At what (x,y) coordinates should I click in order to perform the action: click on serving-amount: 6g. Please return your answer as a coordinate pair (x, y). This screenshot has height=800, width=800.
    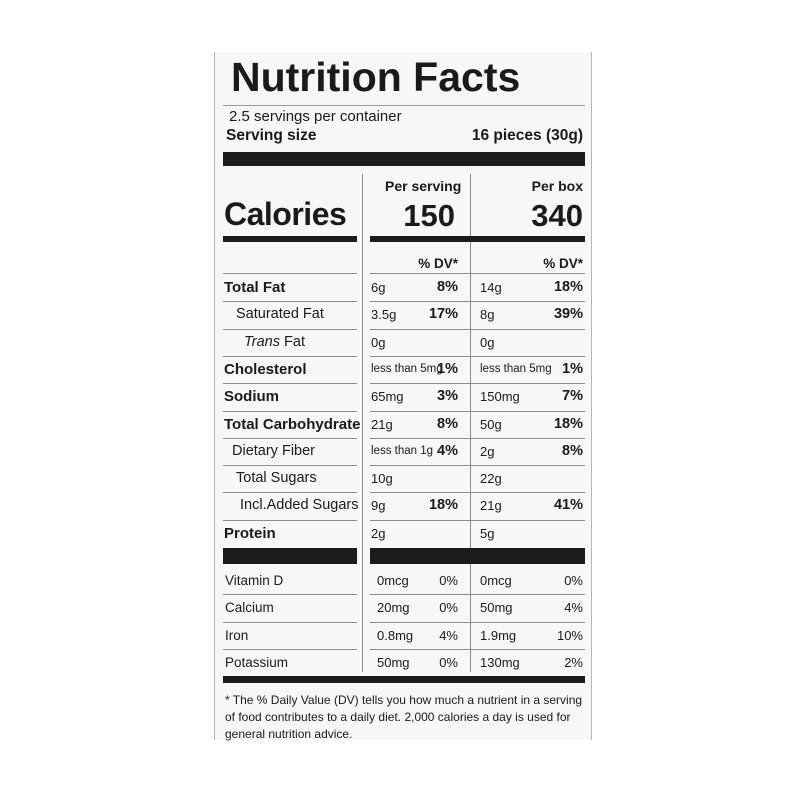
    Looking at the image, I should click on (378, 287).